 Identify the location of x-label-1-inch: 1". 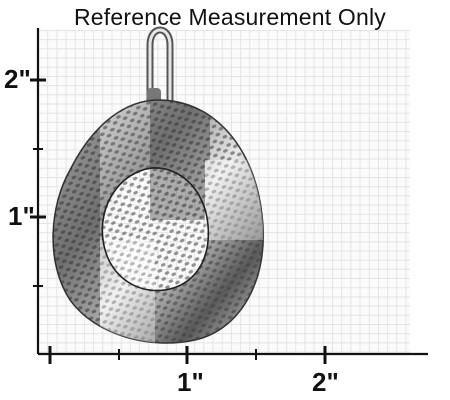
(190, 382).